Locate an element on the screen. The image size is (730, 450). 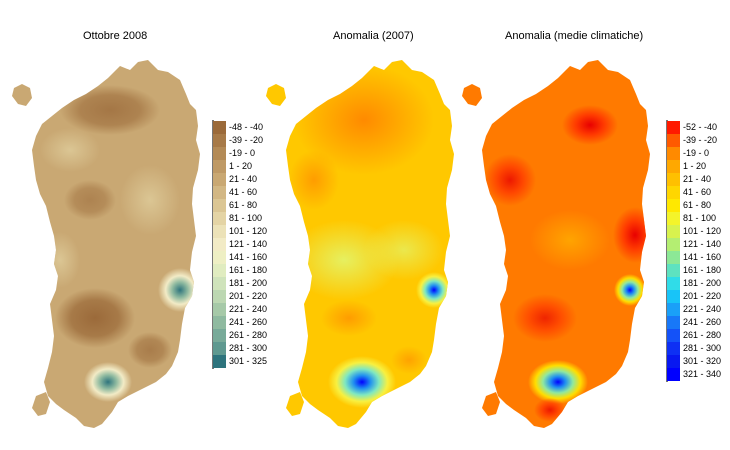
map-title-anomalia-medie: Anomalia (medie climatiche) is located at coordinates (574, 36).